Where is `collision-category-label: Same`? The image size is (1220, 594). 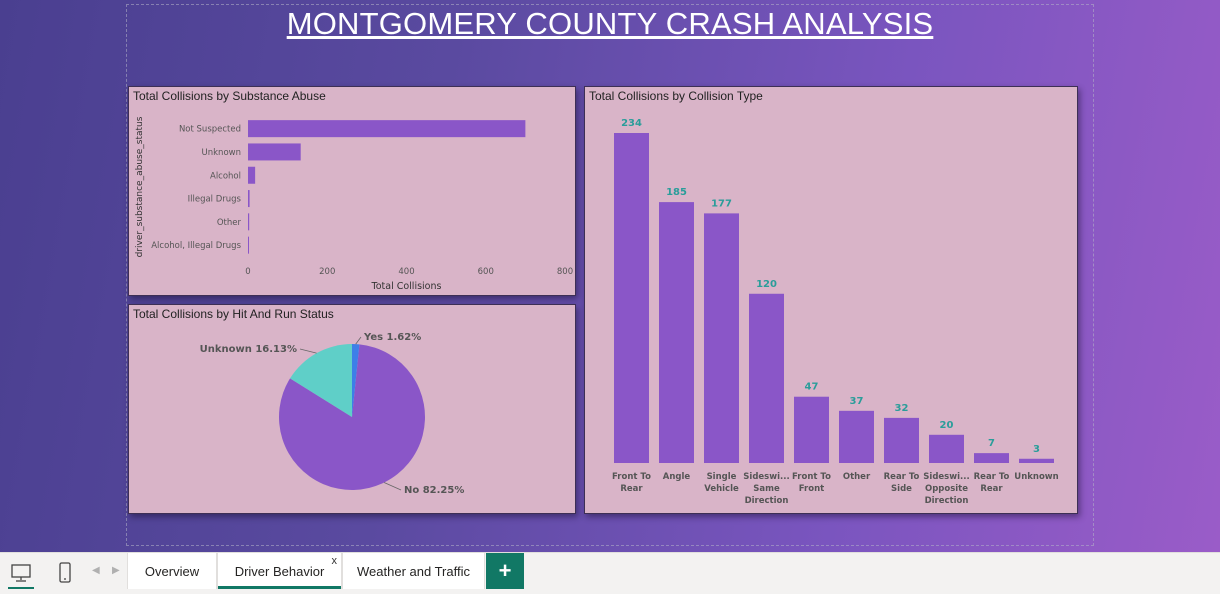 collision-category-label: Same is located at coordinates (766, 489).